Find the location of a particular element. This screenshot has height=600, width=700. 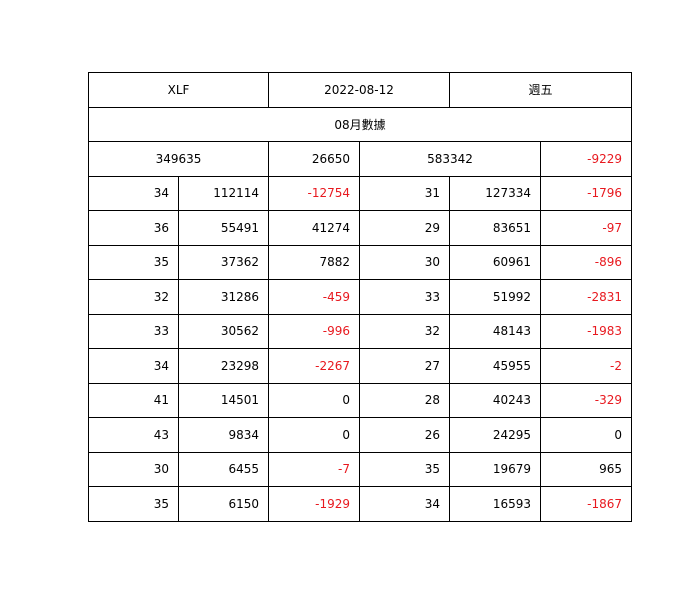

subtitle-row: 08月數據 is located at coordinates (360, 124).